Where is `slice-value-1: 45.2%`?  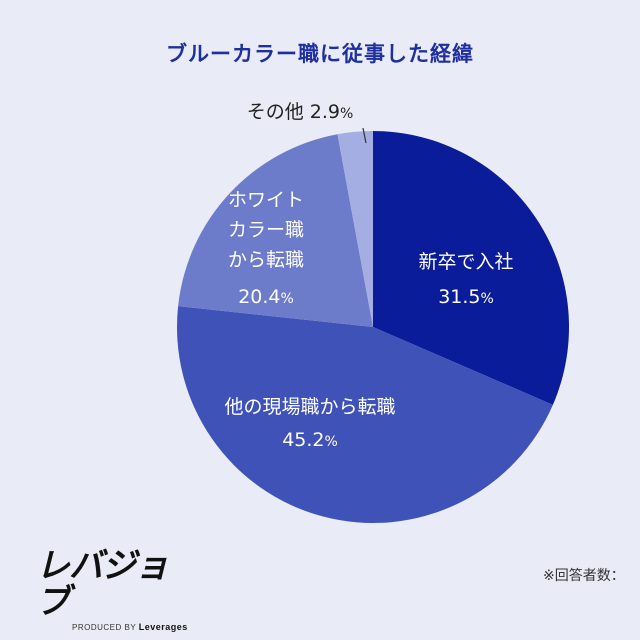 slice-value-1: 45.2% is located at coordinates (310, 440).